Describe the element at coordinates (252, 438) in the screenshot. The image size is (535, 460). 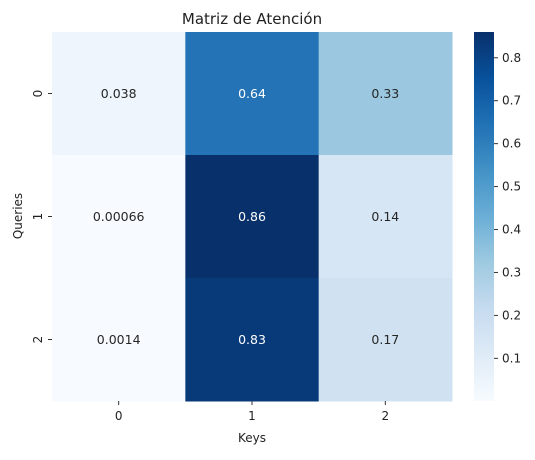
I see `x-axis-label: Keys` at that location.